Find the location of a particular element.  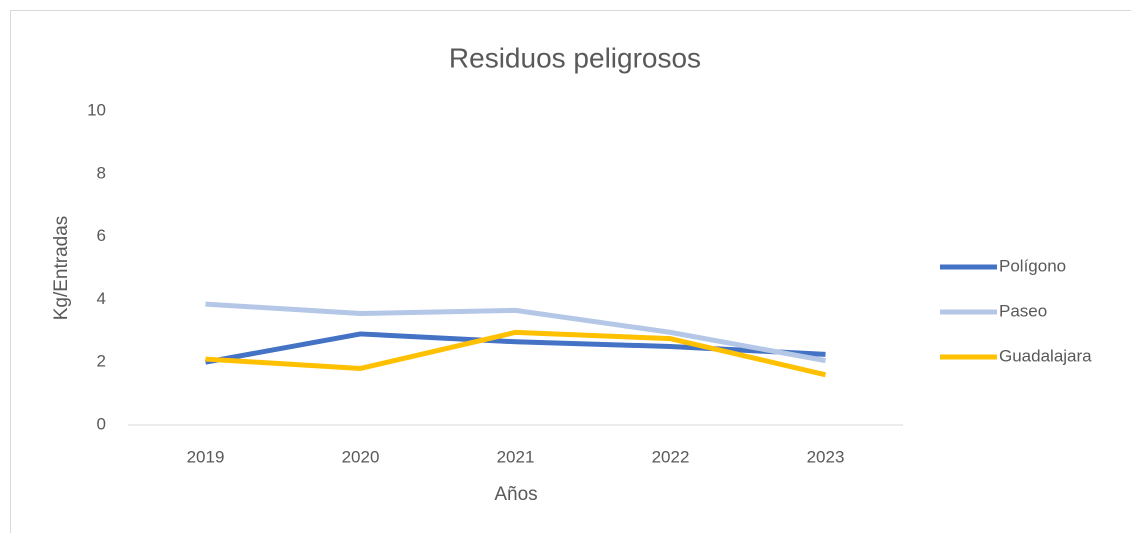

y-tick-label: 8 is located at coordinates (101, 172).